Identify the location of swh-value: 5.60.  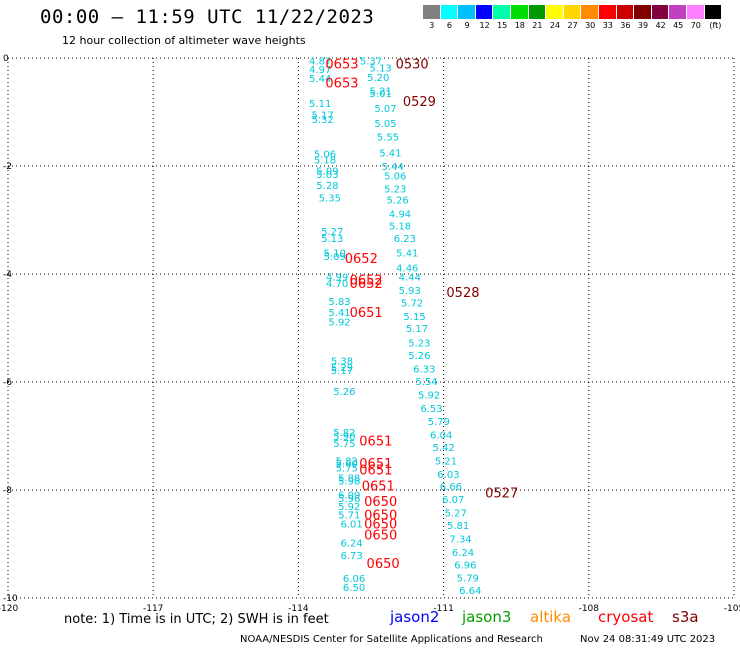
(347, 464).